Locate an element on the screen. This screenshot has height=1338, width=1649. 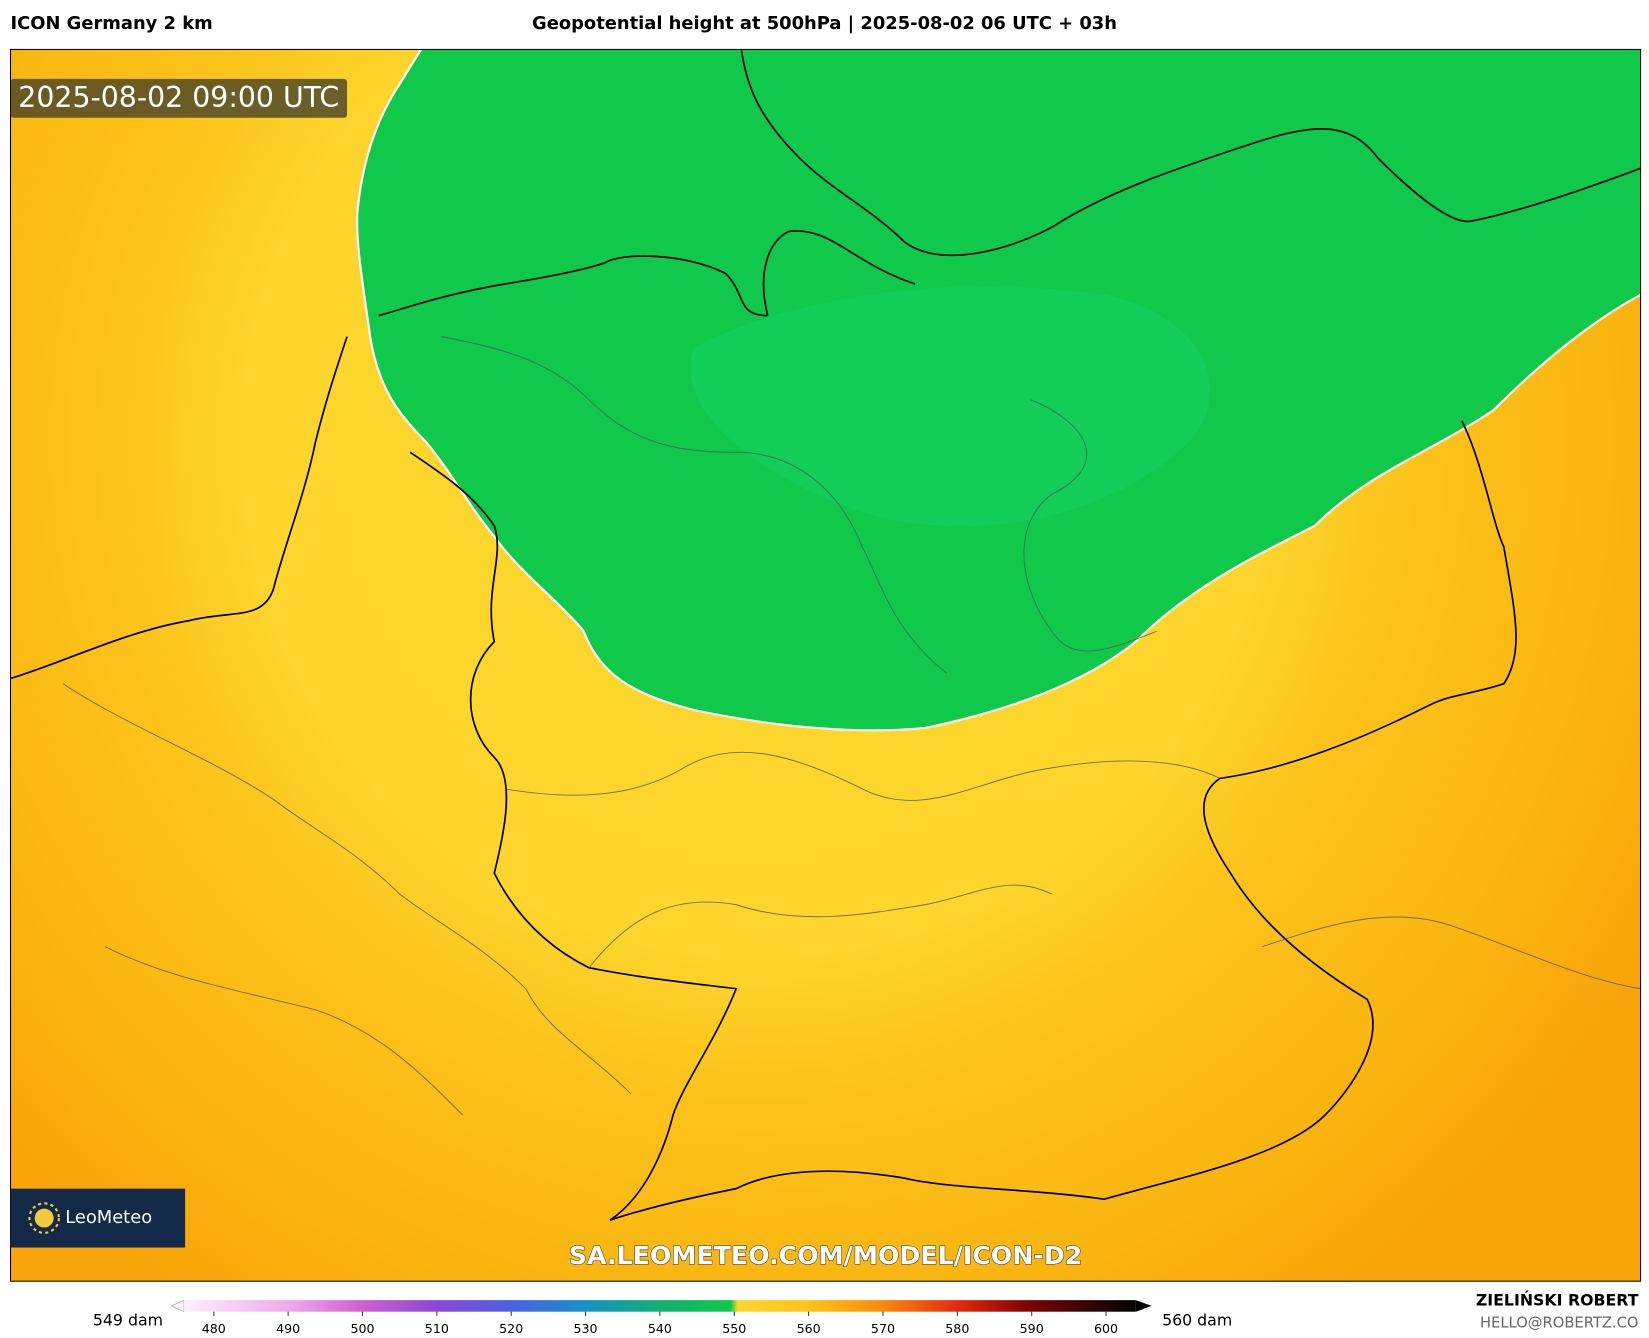
colorbar-tick-label: 580 is located at coordinates (957, 1328).